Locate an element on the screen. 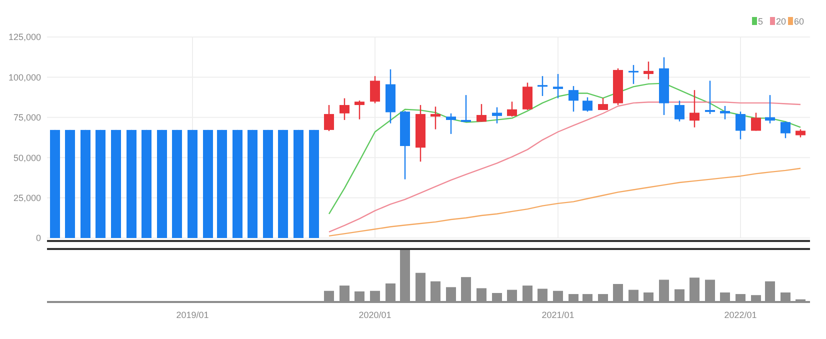 The image size is (826, 339). x-tick-label: 2019/01 is located at coordinates (192, 315).